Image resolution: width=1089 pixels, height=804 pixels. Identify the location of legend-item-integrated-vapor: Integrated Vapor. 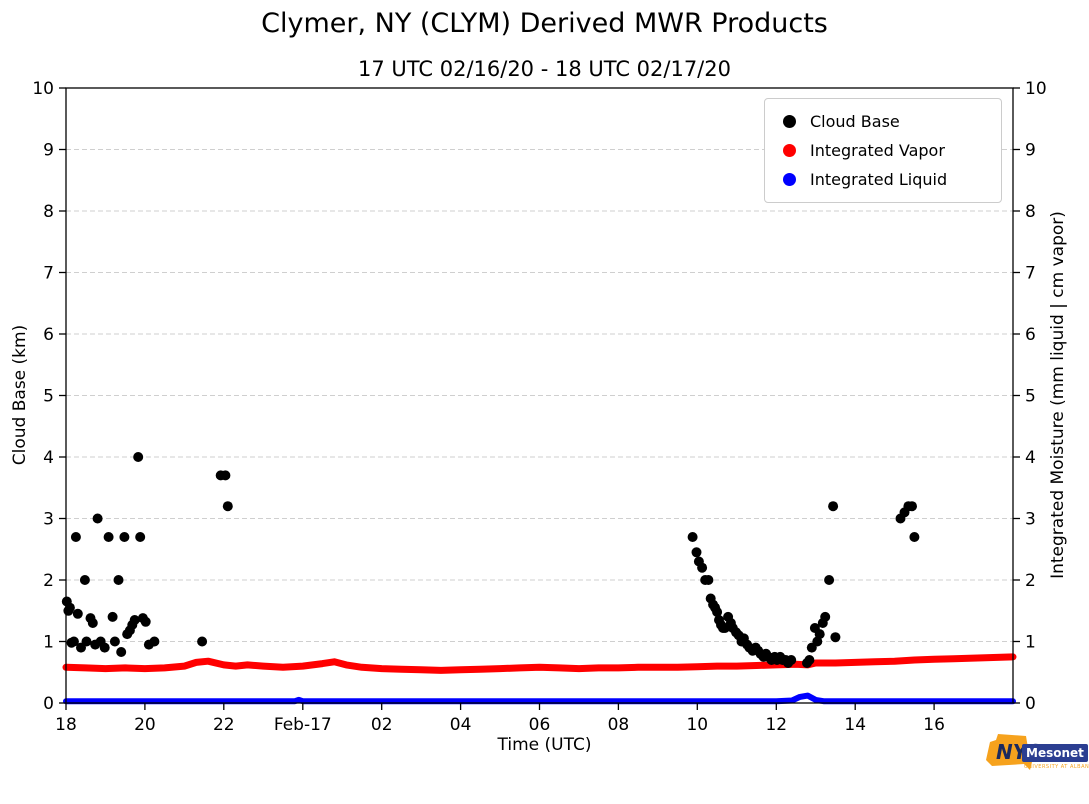
(883, 150).